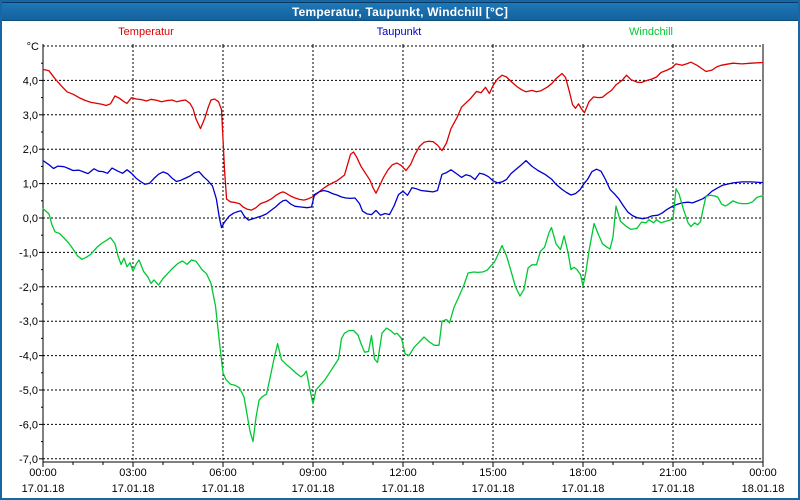 The width and height of the screenshot is (800, 500). I want to click on y-tick-label: -5,0, so click(28, 391).